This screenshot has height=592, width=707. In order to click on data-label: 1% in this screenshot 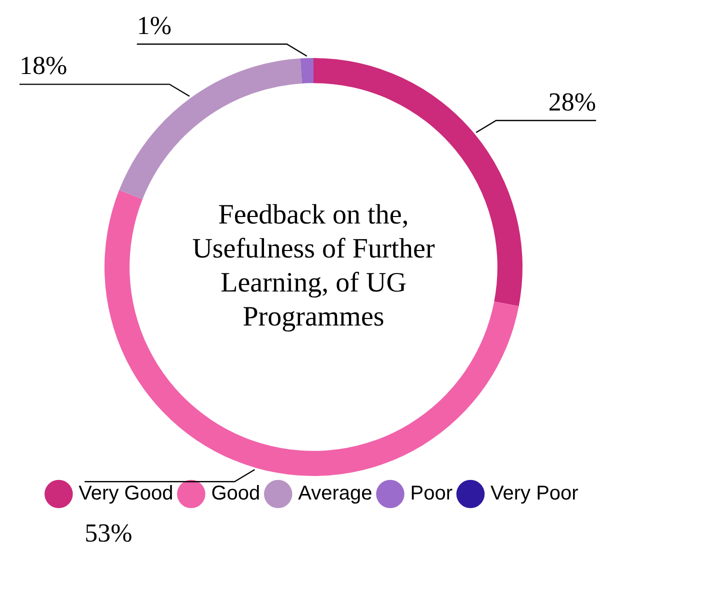, I will do `click(154, 25)`.